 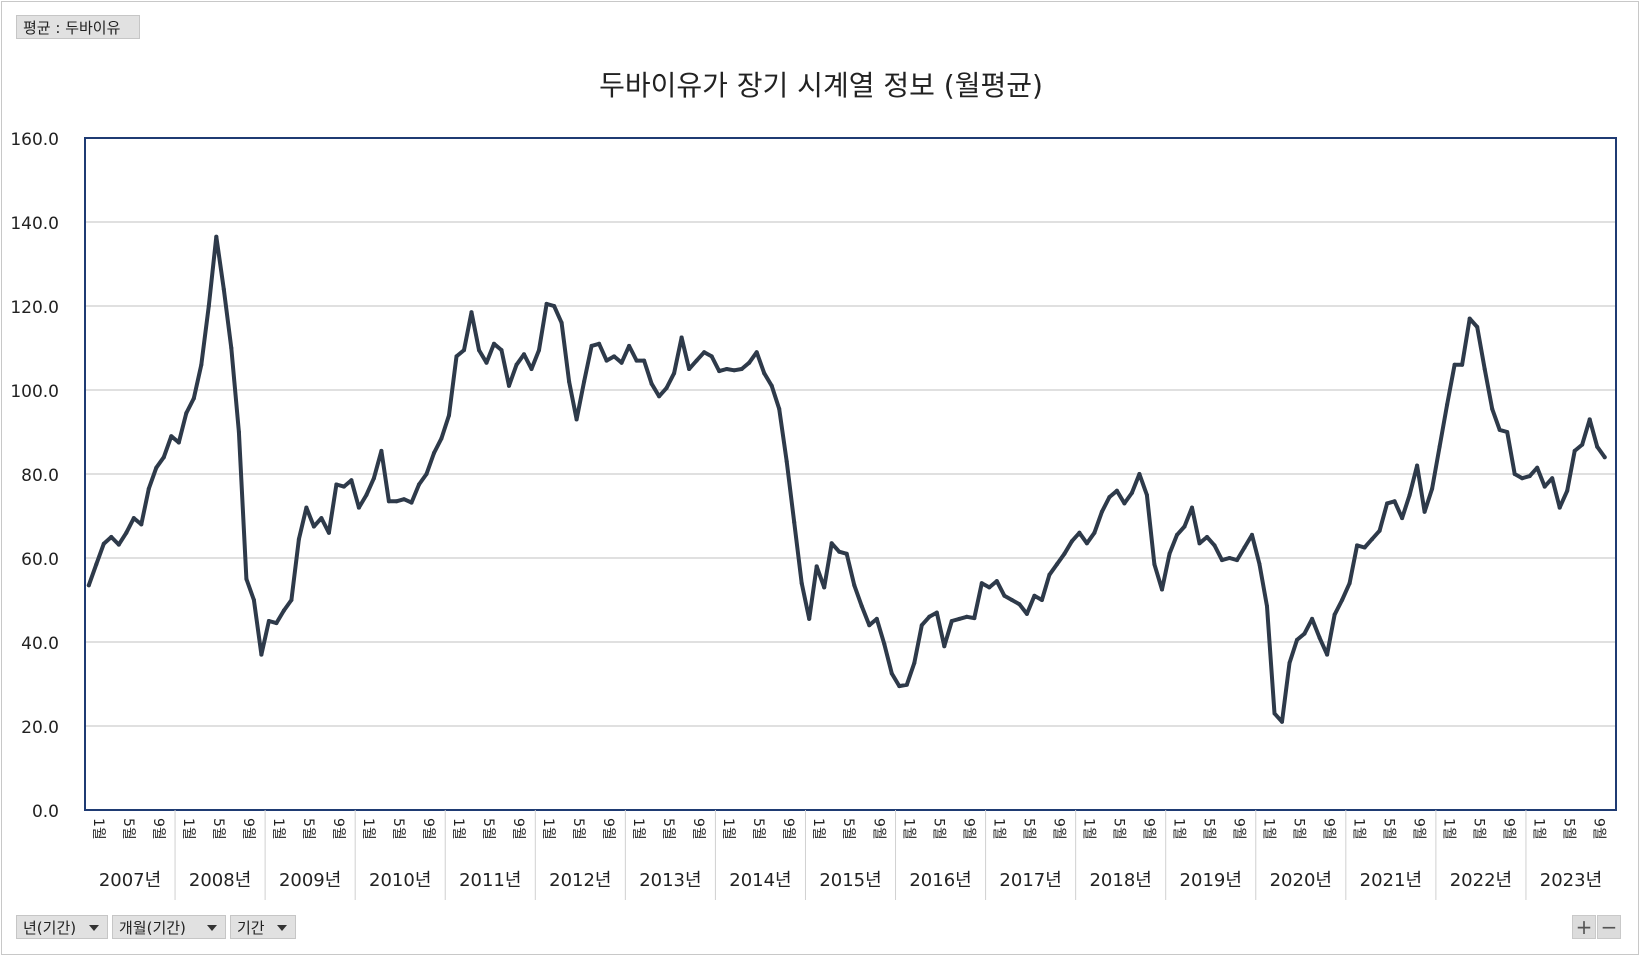 I want to click on period-field-button: 기간, so click(x=263, y=927).